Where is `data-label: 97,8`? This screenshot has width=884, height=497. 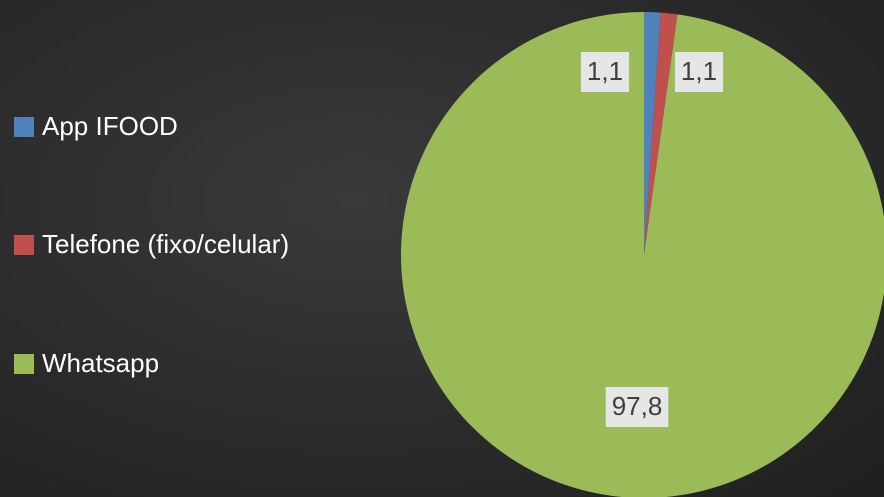 data-label: 97,8 is located at coordinates (637, 406).